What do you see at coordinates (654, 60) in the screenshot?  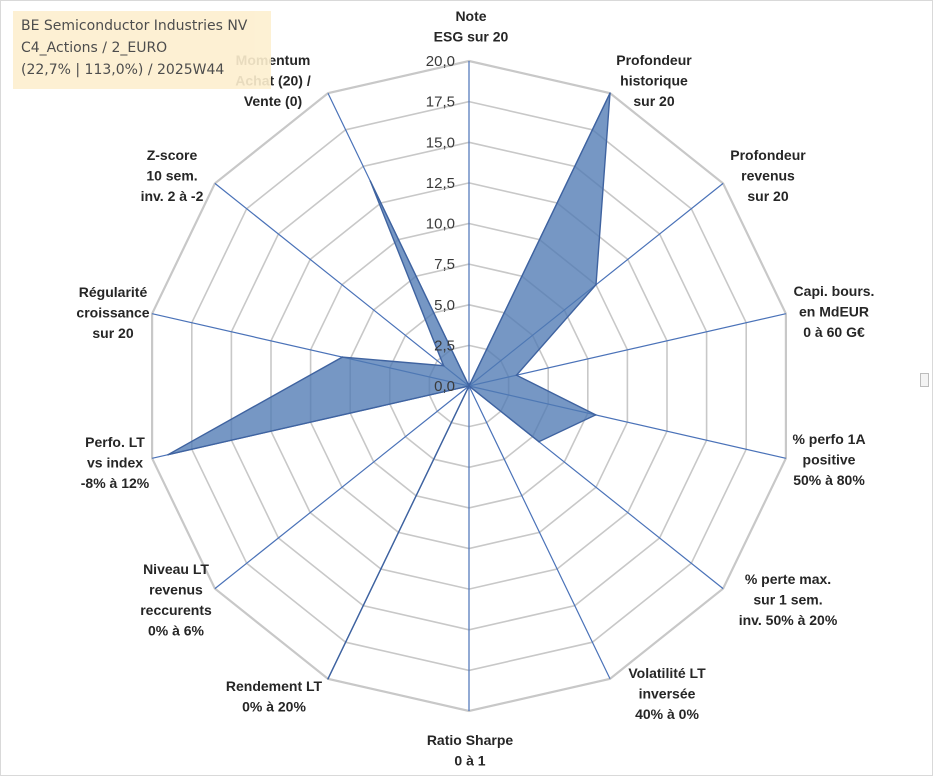 I see `category-label-1-line-0: Profondeur` at bounding box center [654, 60].